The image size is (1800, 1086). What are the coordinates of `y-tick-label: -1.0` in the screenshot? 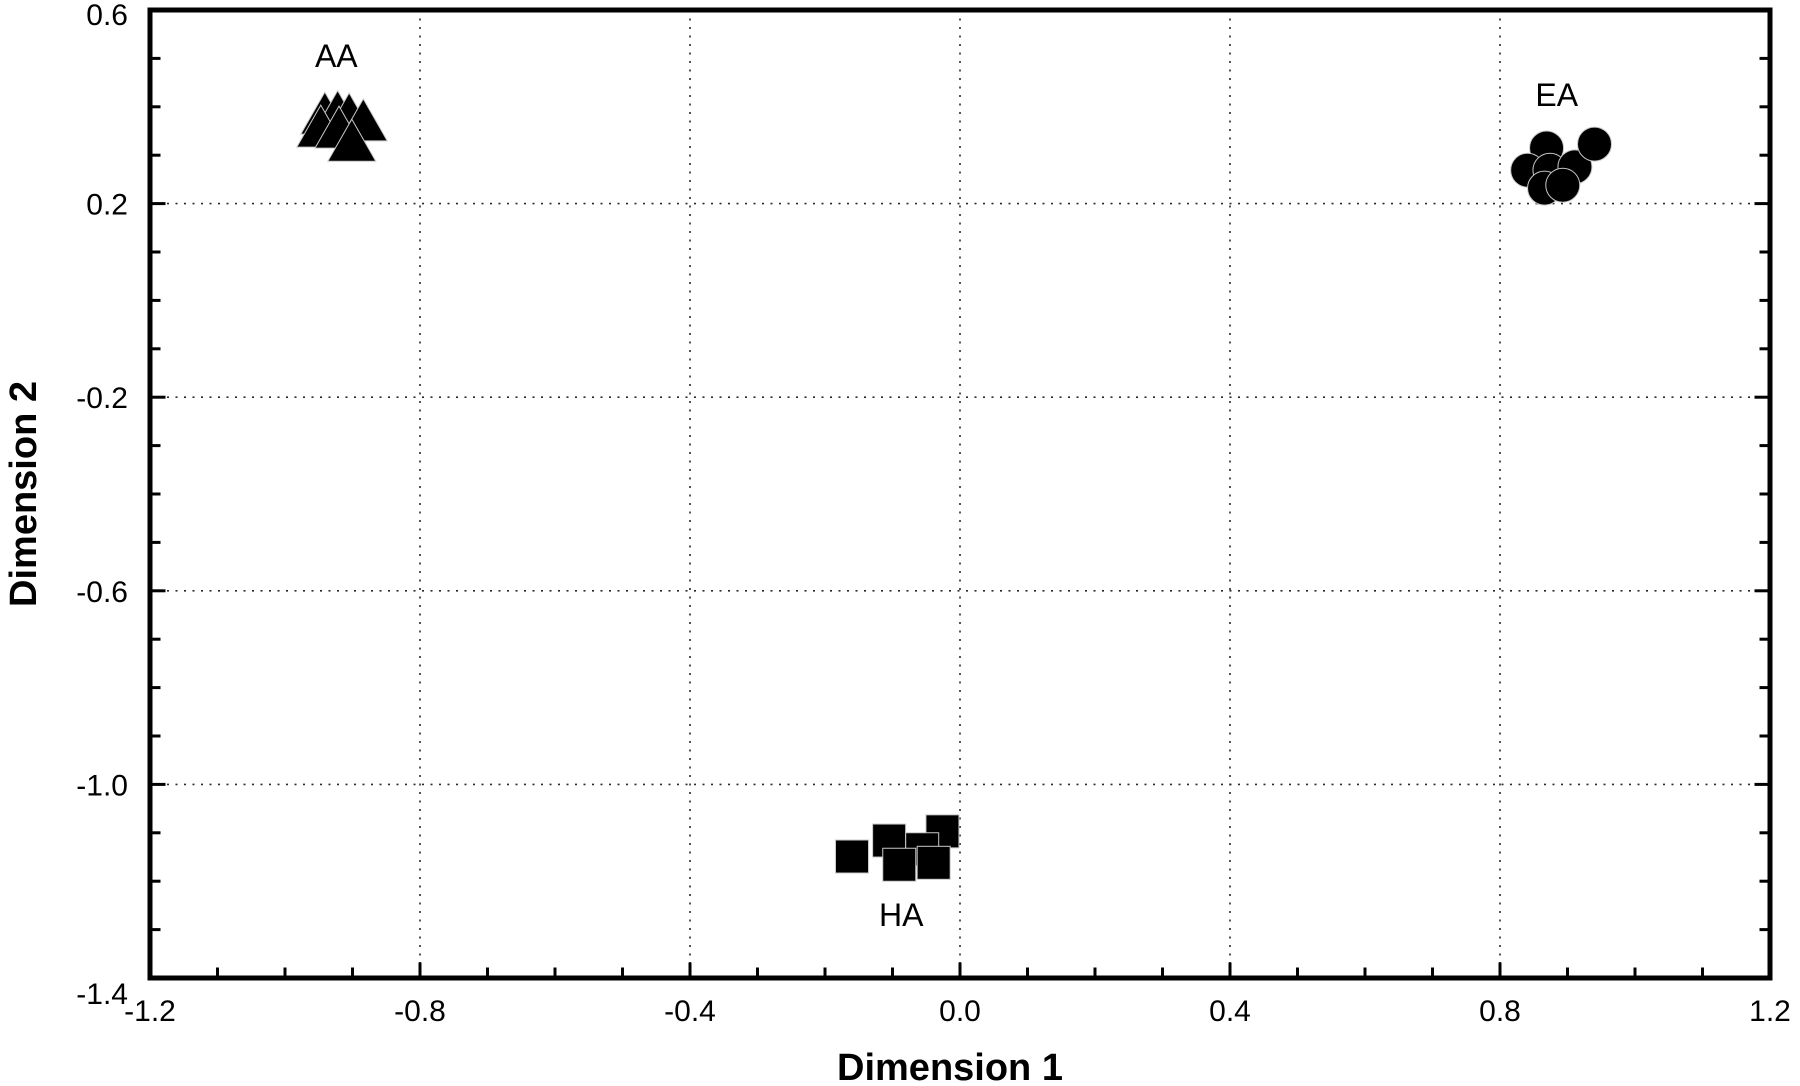 It's located at (102, 785).